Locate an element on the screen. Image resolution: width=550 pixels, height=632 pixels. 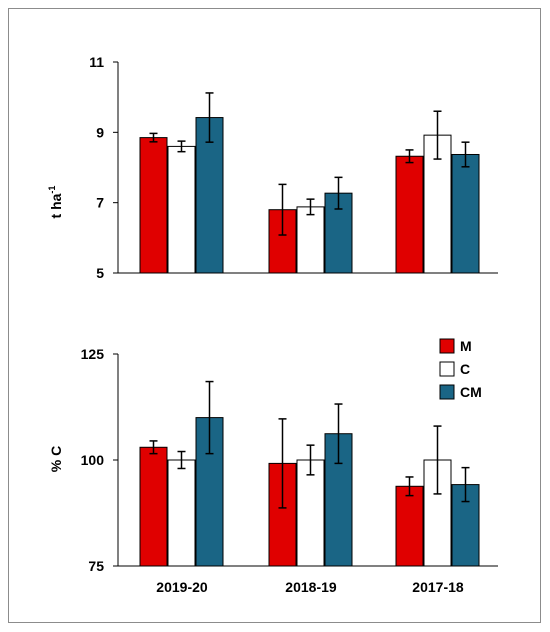
x-tick-label: 2019-20 is located at coordinates (182, 587).